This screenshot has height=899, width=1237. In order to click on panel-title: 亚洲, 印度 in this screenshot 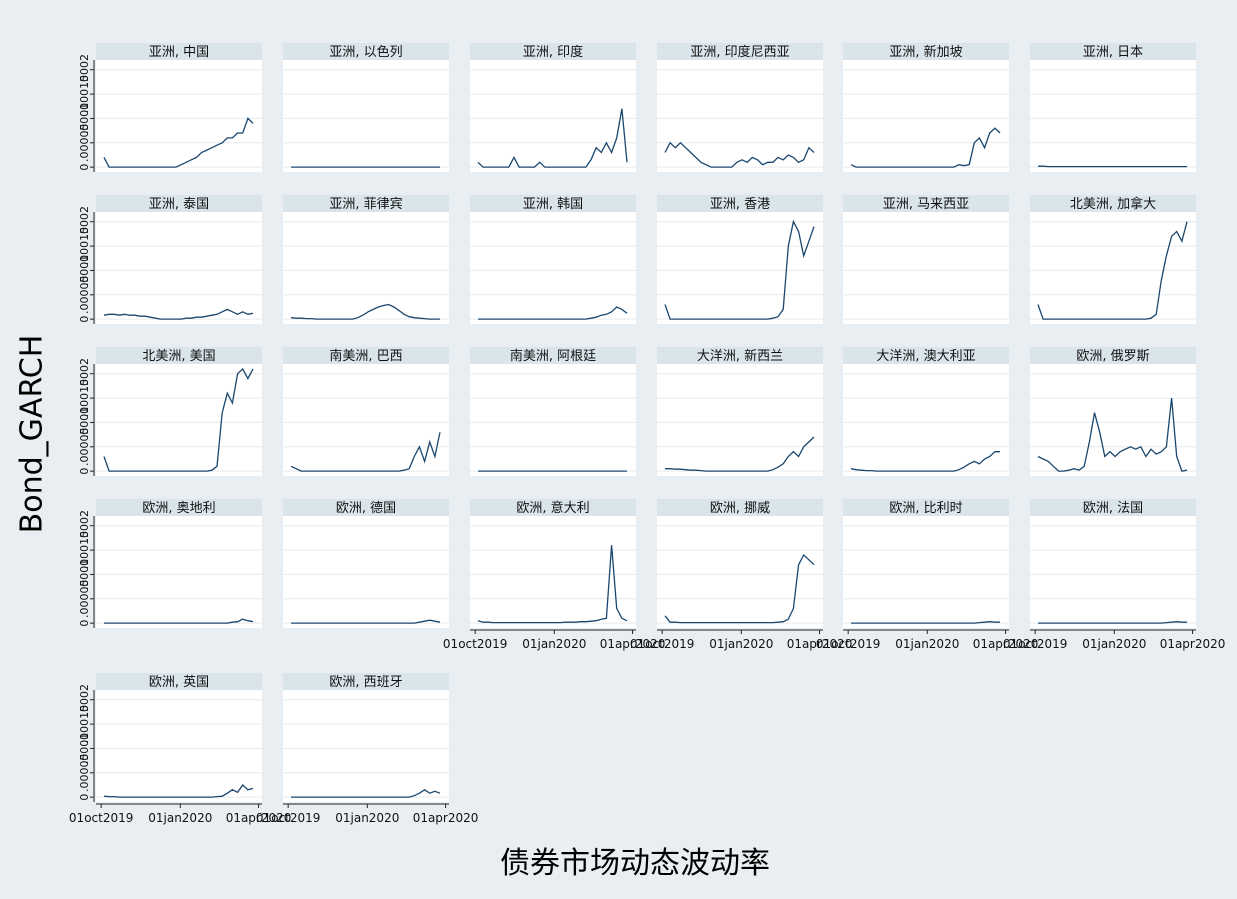, I will do `click(553, 52)`.